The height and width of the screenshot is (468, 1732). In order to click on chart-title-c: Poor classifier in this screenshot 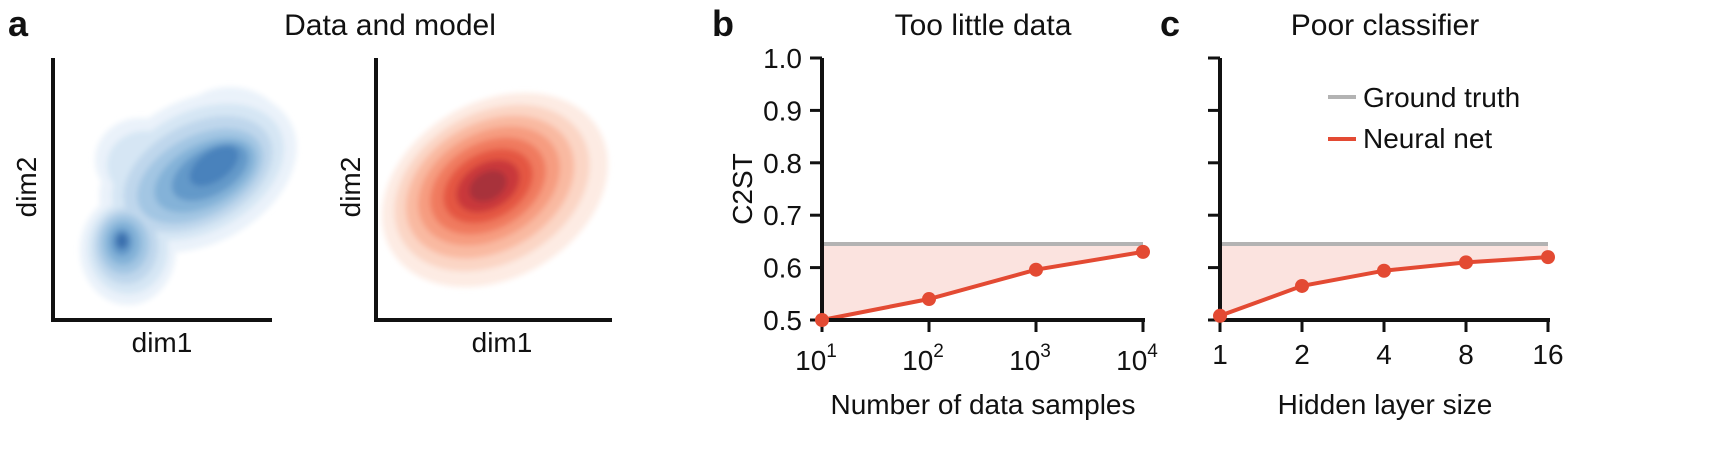, I will do `click(1385, 25)`.